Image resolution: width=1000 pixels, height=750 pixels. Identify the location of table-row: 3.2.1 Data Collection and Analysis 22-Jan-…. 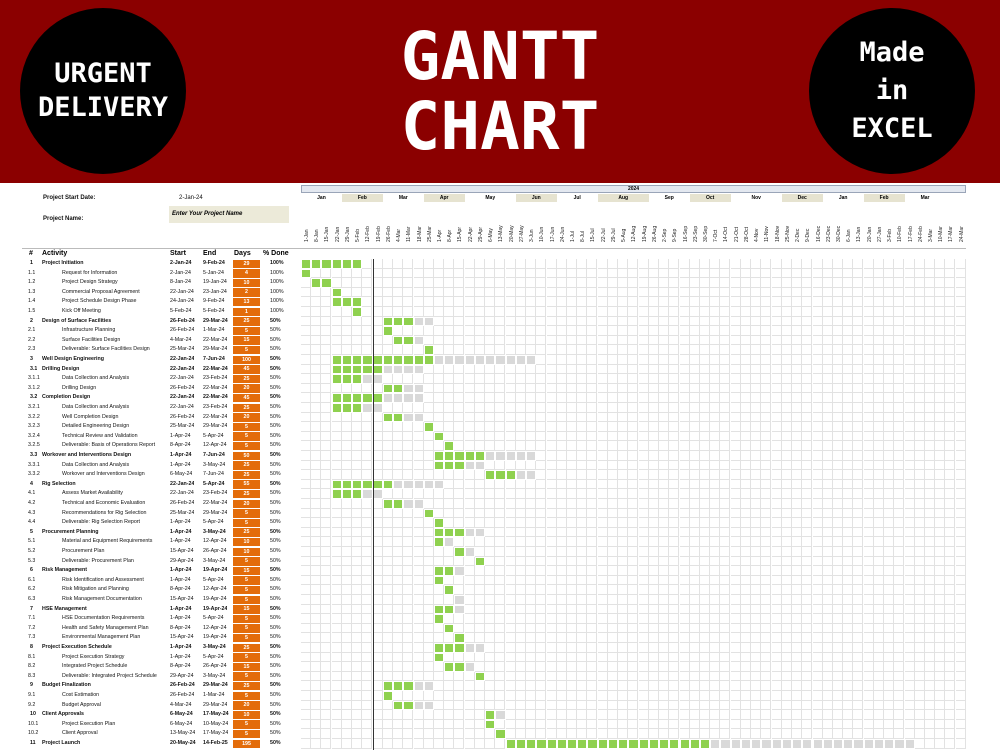
(494, 408).